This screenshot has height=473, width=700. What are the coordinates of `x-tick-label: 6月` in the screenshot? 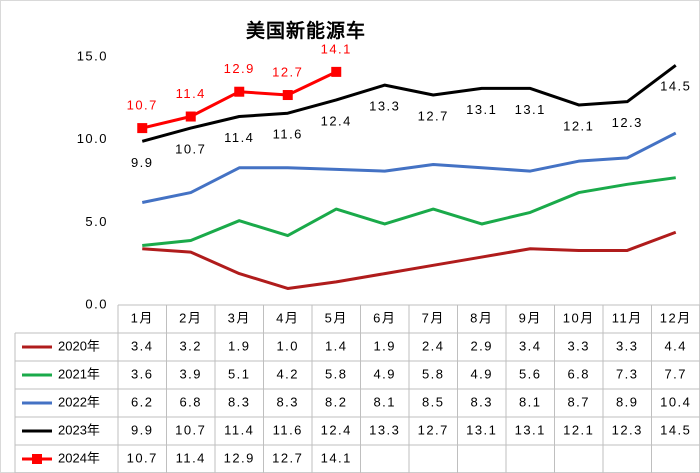 It's located at (384, 317).